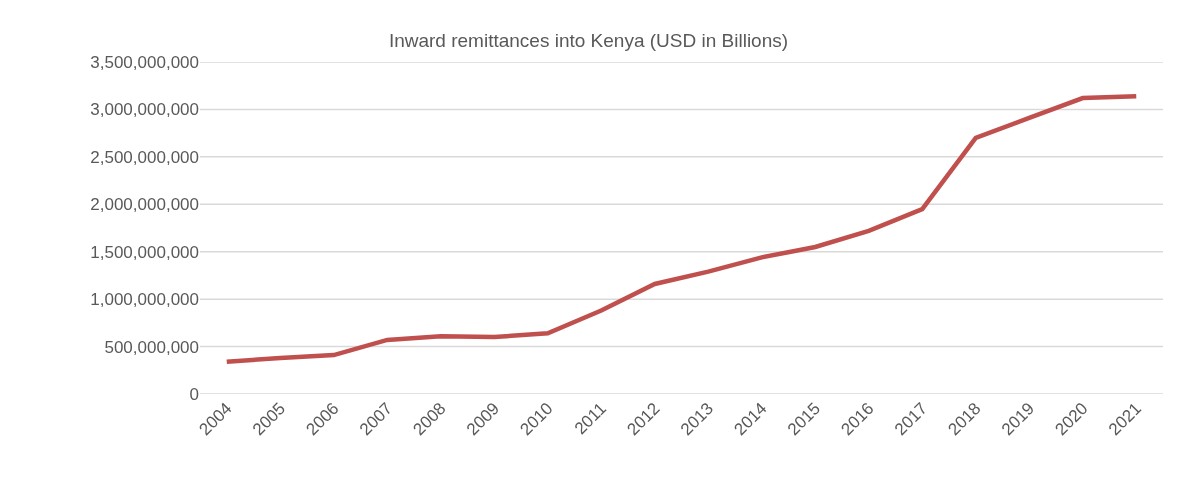 This screenshot has width=1177, height=477. Describe the element at coordinates (588, 40) in the screenshot. I see `chart-title: Inward remittances into Kenya (USD in Billions)` at that location.